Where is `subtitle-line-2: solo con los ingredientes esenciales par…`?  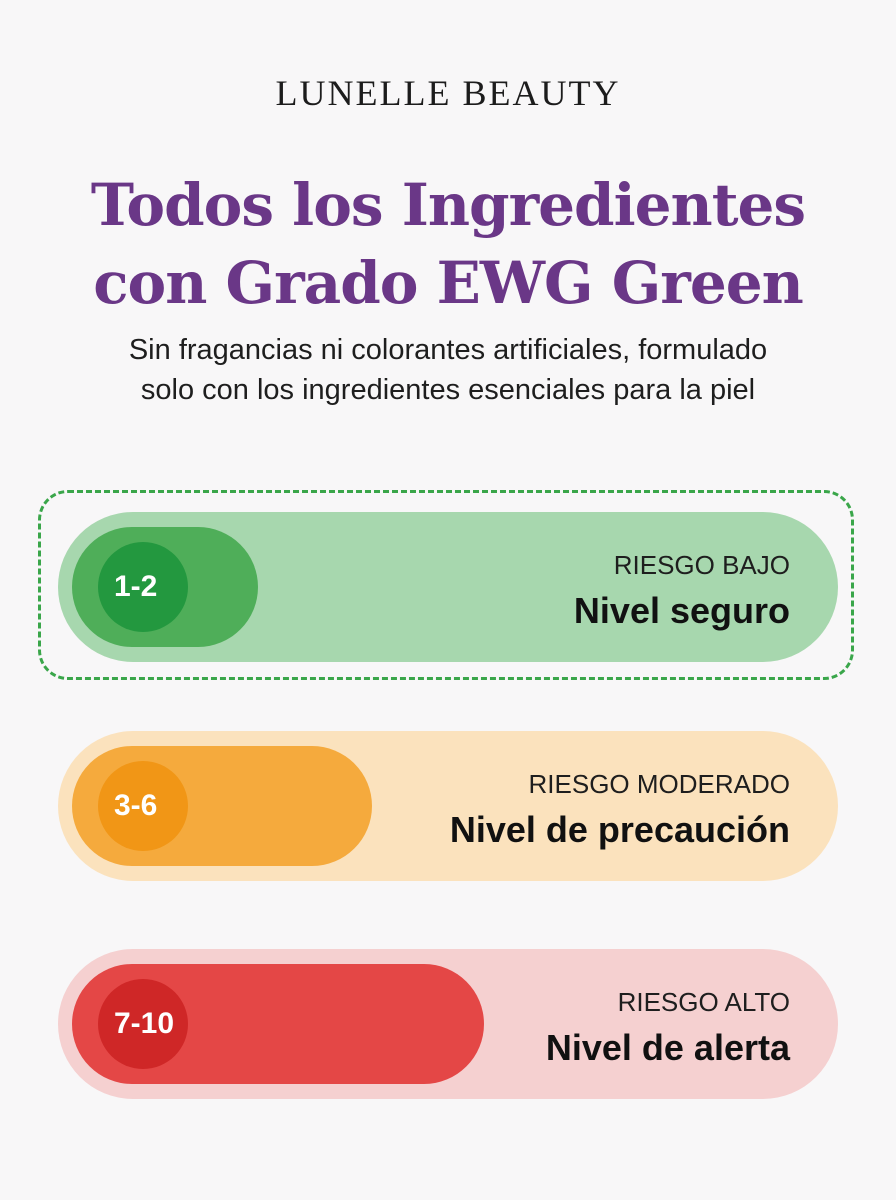
subtitle-line-2: solo con los ingredientes esenciales par… is located at coordinates (448, 390).